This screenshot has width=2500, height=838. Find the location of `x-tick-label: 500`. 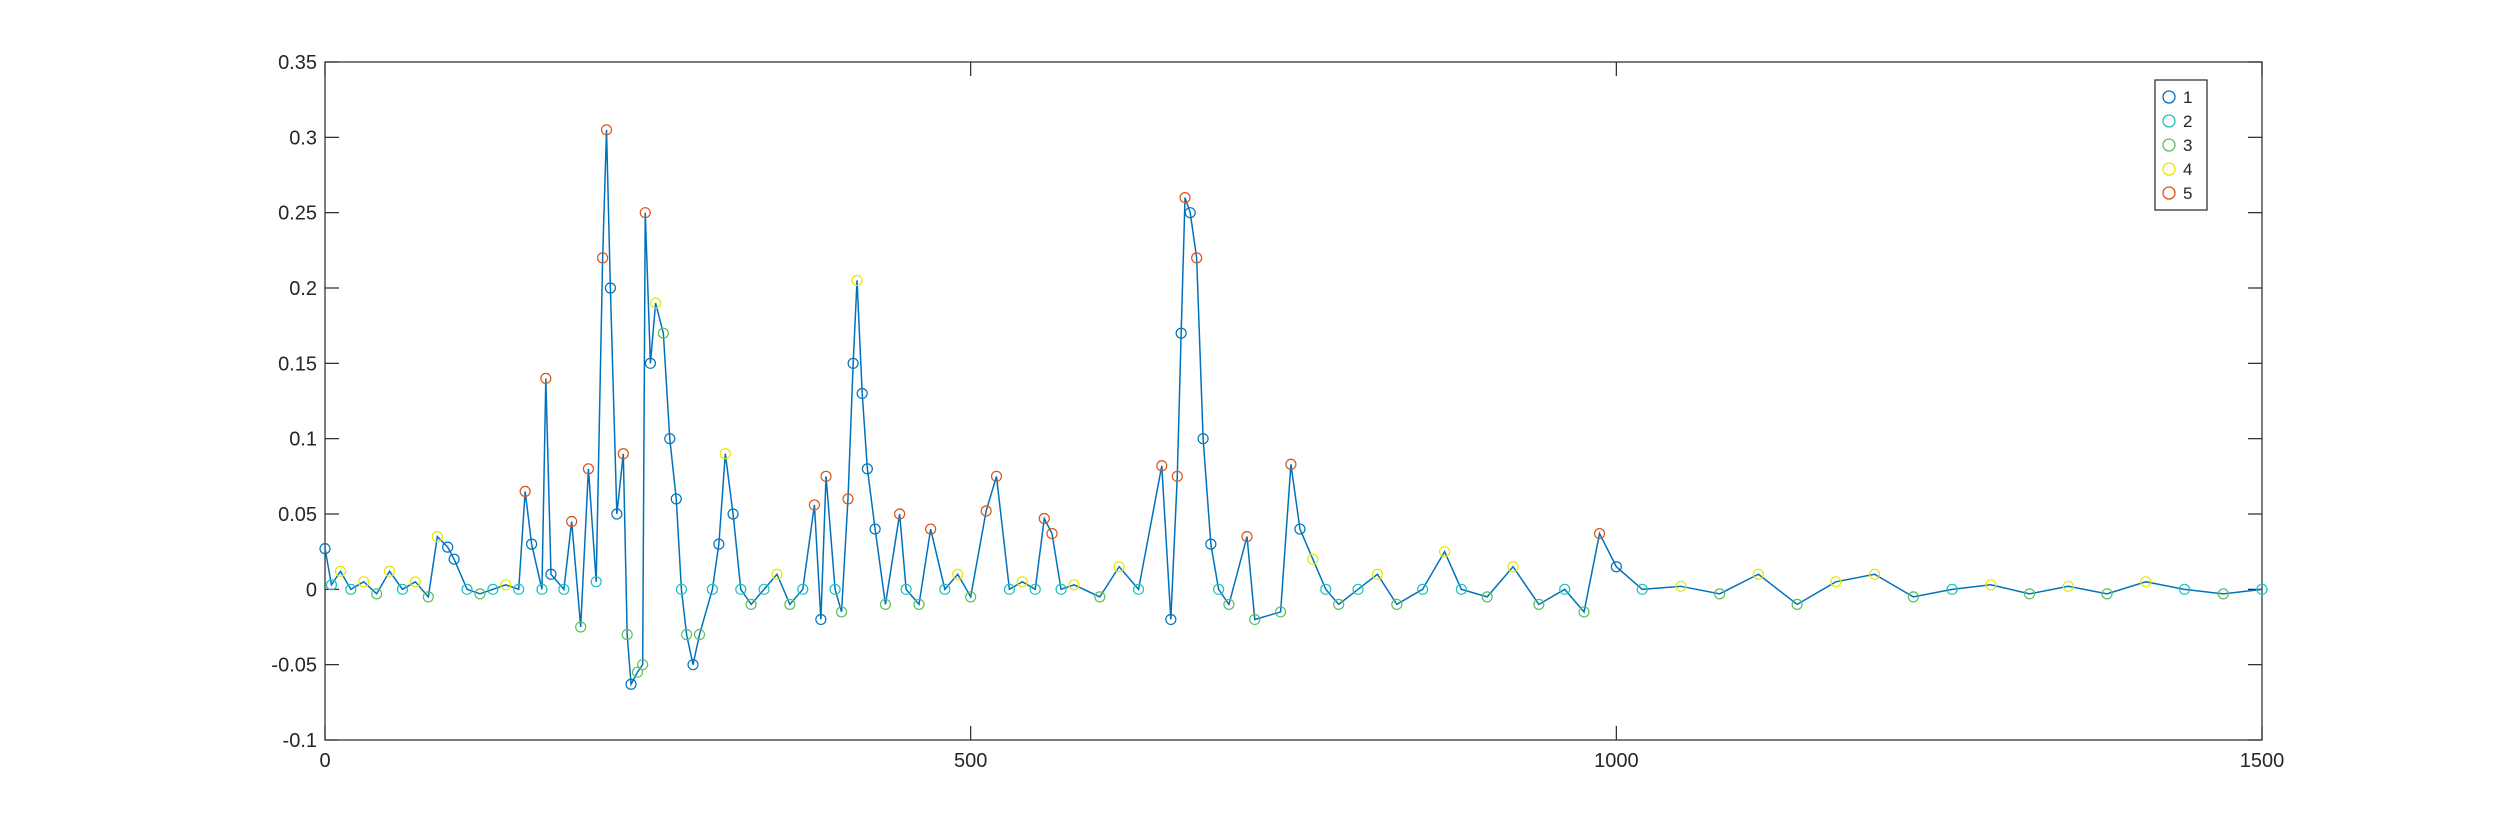

x-tick-label: 500 is located at coordinates (970, 761).